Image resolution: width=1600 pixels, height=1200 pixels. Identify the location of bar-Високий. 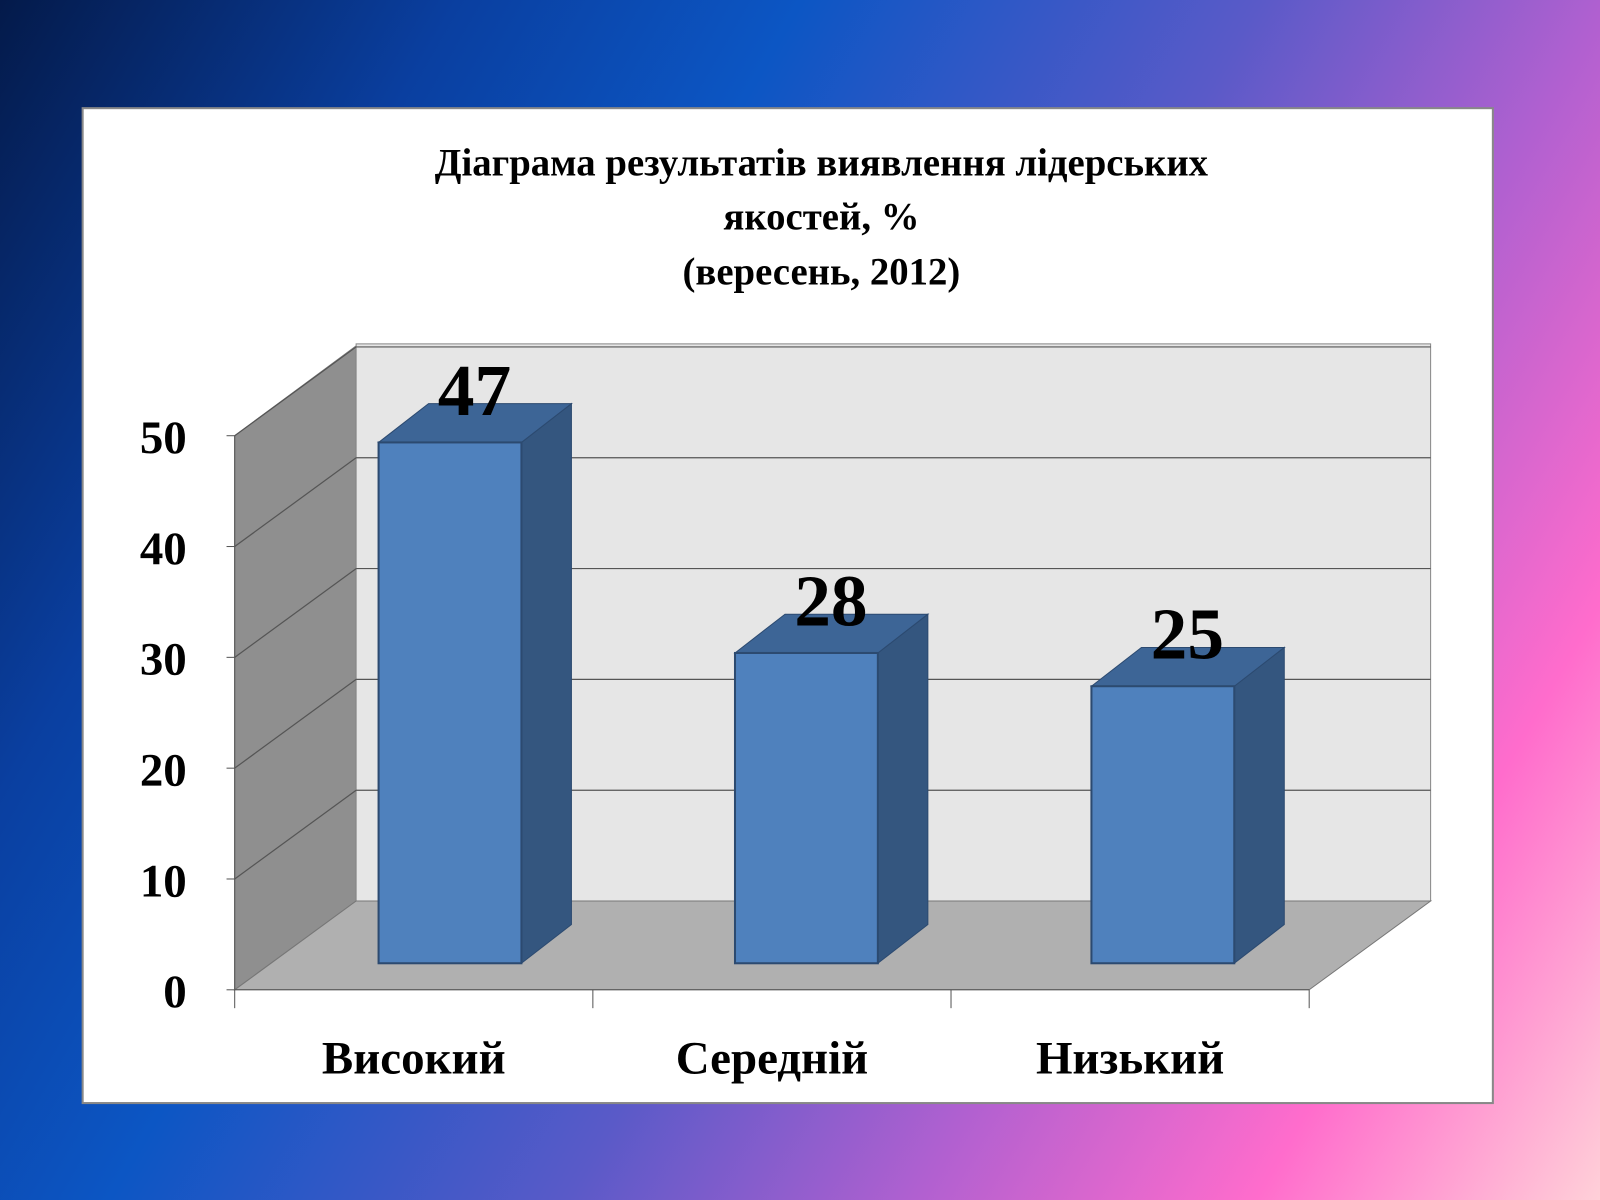
(450, 703).